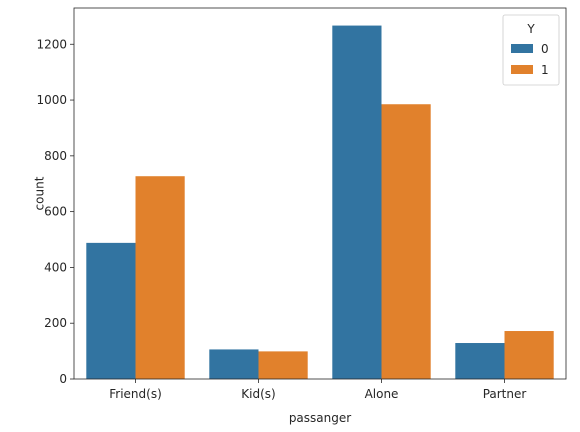 This screenshot has width=580, height=432. Describe the element at coordinates (258, 394) in the screenshot. I see `x-tick-label: Kid(s)` at that location.